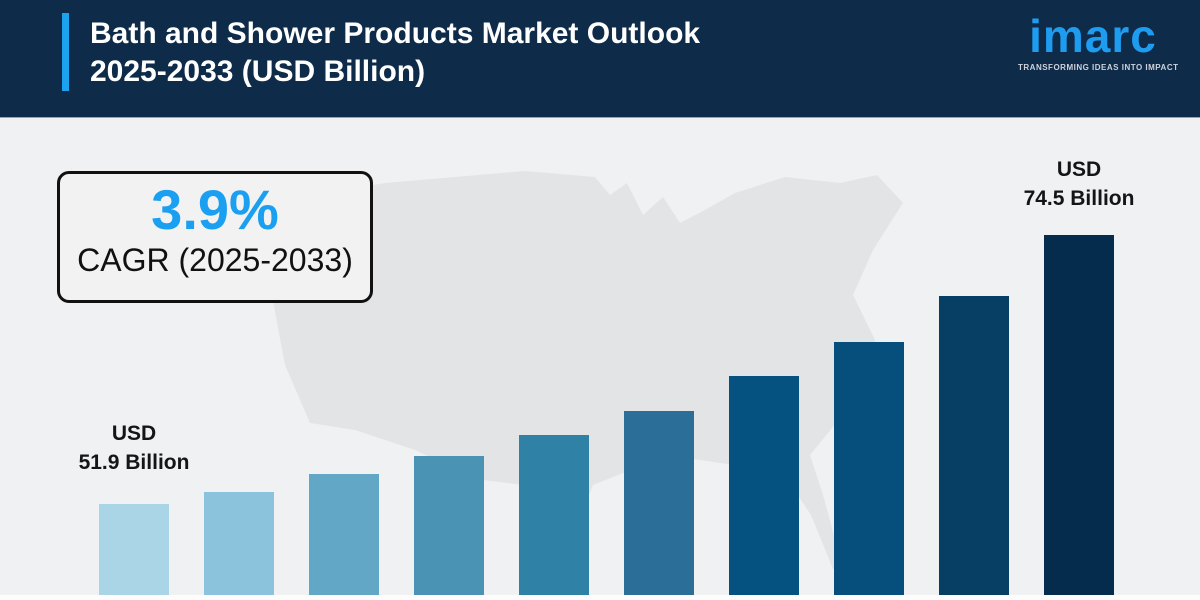 The width and height of the screenshot is (1200, 600). What do you see at coordinates (65, 52) in the screenshot?
I see `title-accent-bar` at bounding box center [65, 52].